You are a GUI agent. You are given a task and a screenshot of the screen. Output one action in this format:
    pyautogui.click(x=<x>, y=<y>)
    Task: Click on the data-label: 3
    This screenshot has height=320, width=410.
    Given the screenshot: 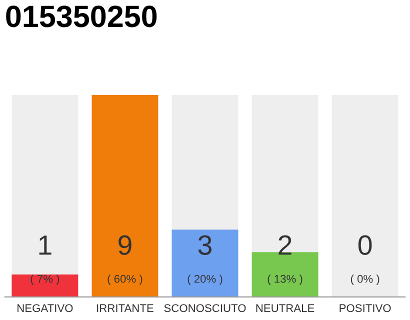 What is the action you would take?
    pyautogui.click(x=205, y=245)
    